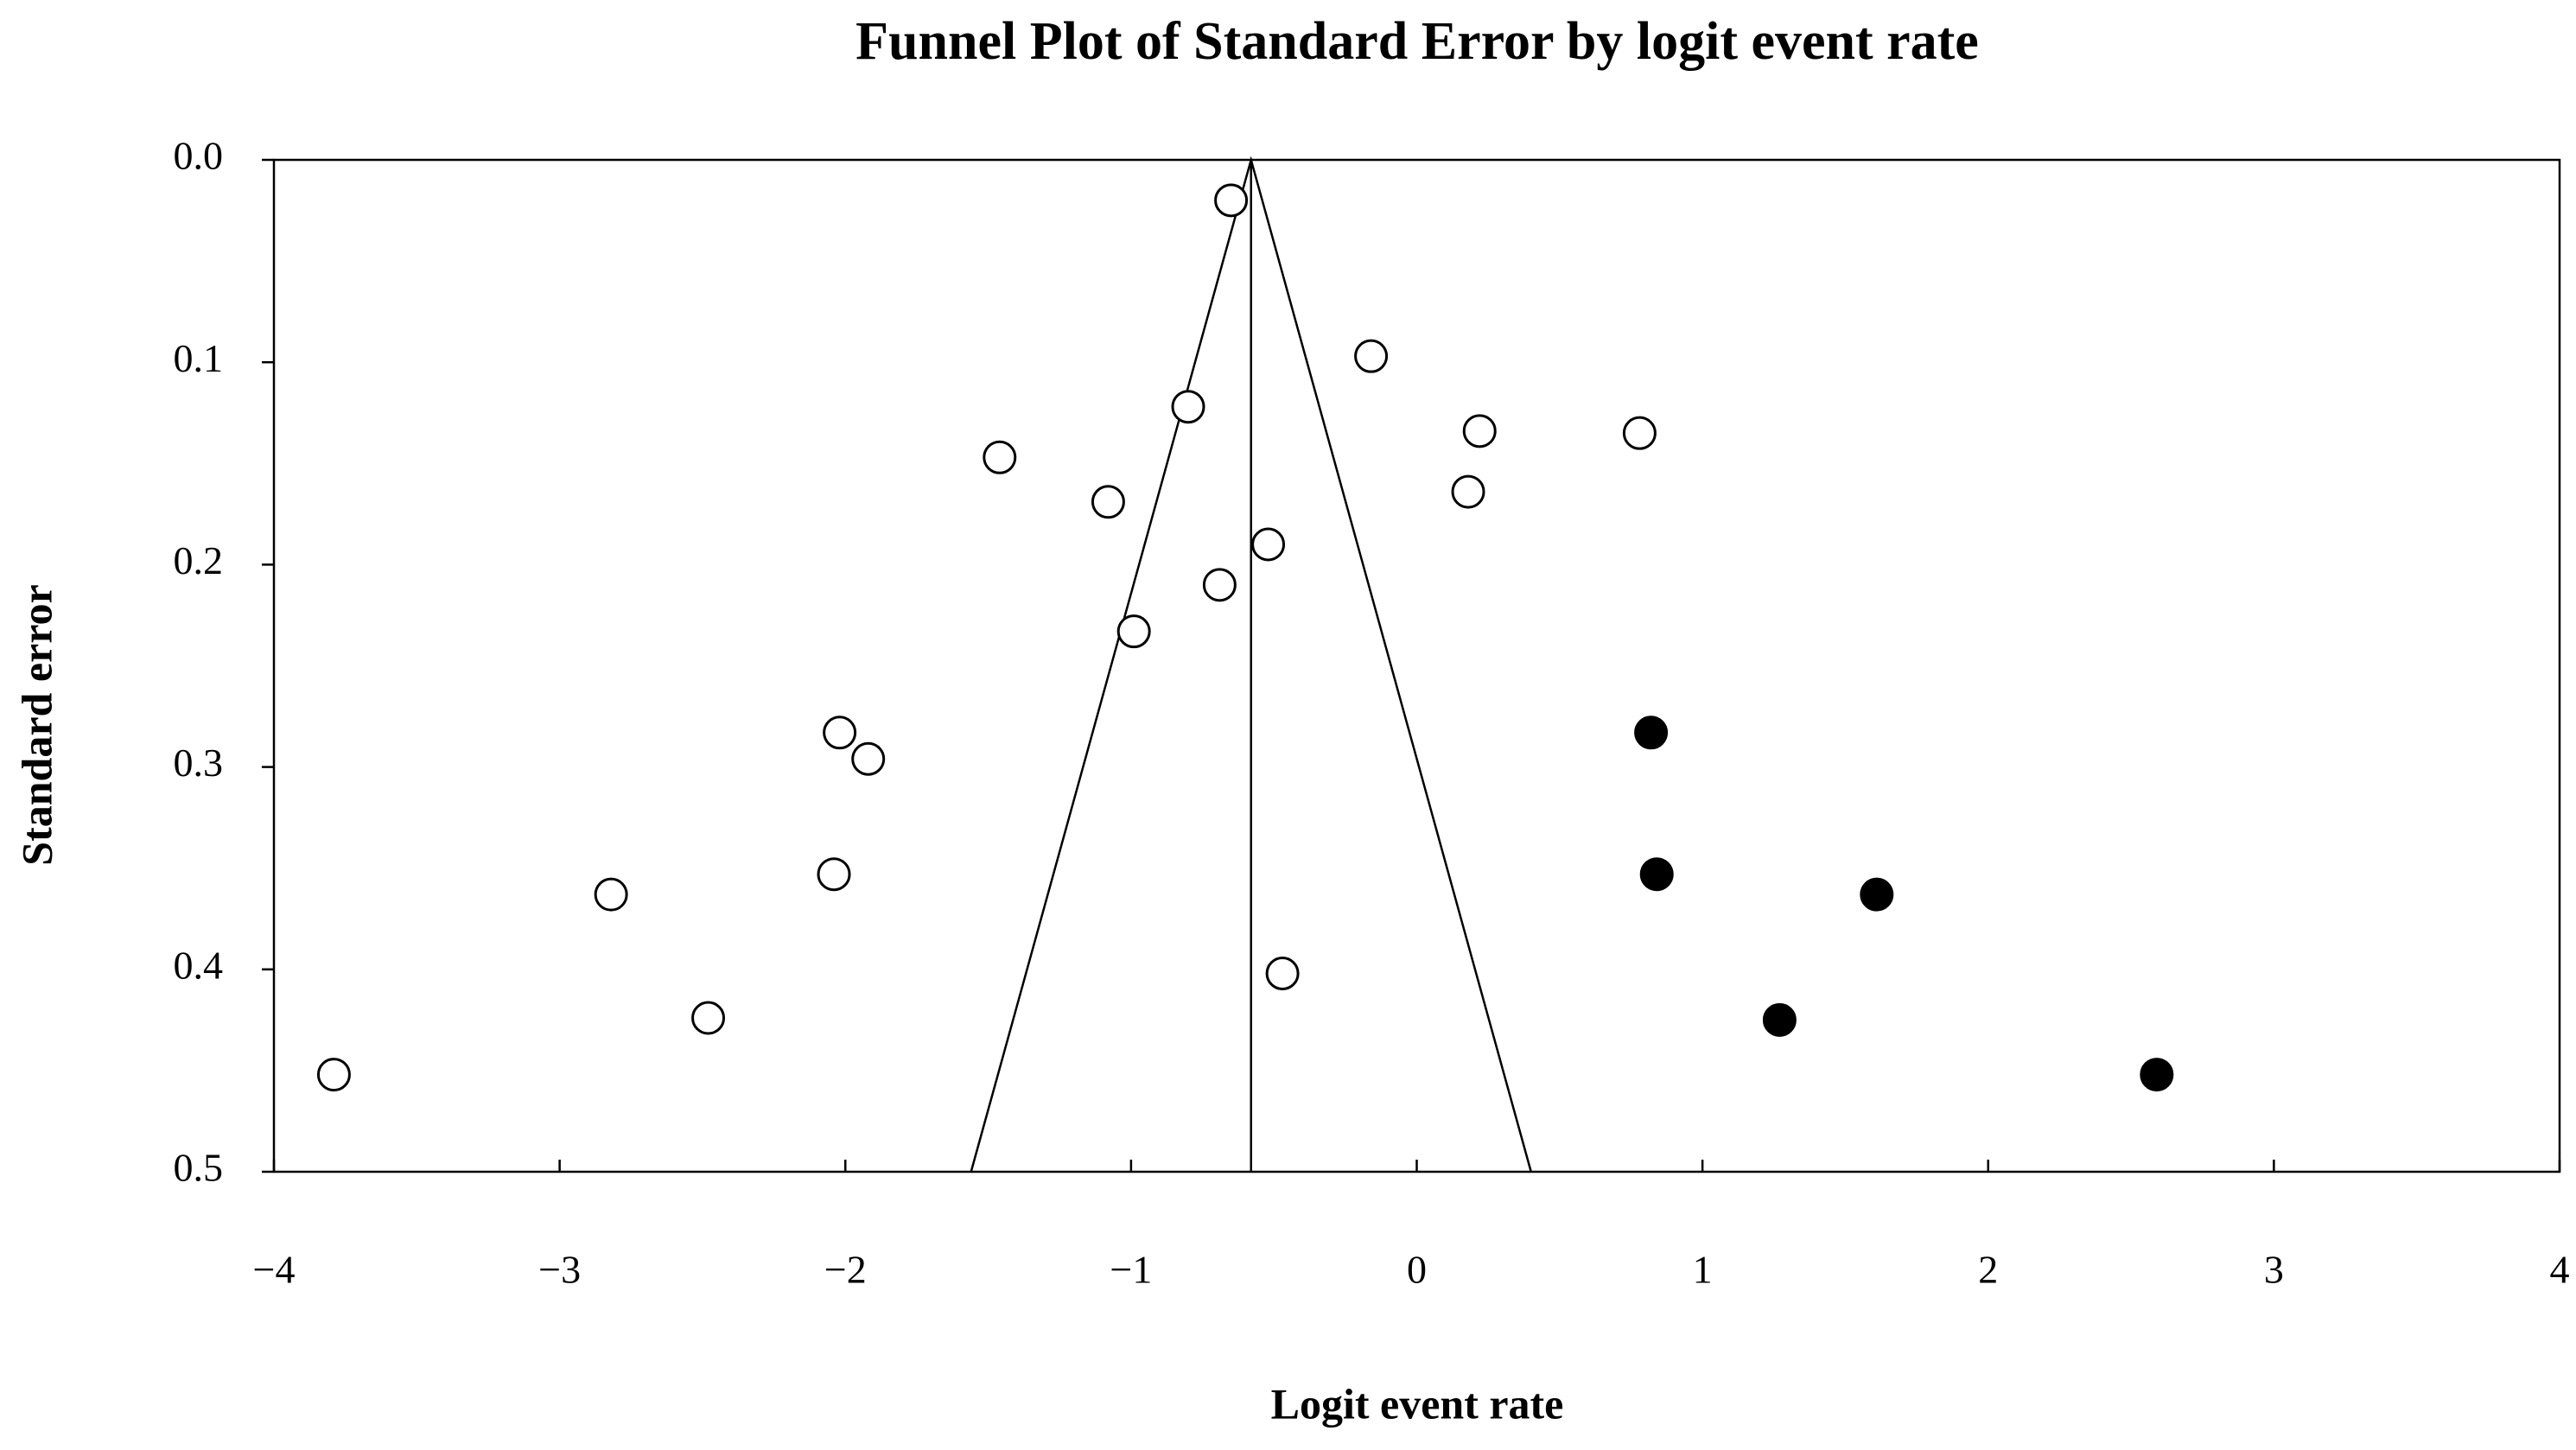 The width and height of the screenshot is (2576, 1450). I want to click on x-tick-label: 4, so click(2560, 1270).